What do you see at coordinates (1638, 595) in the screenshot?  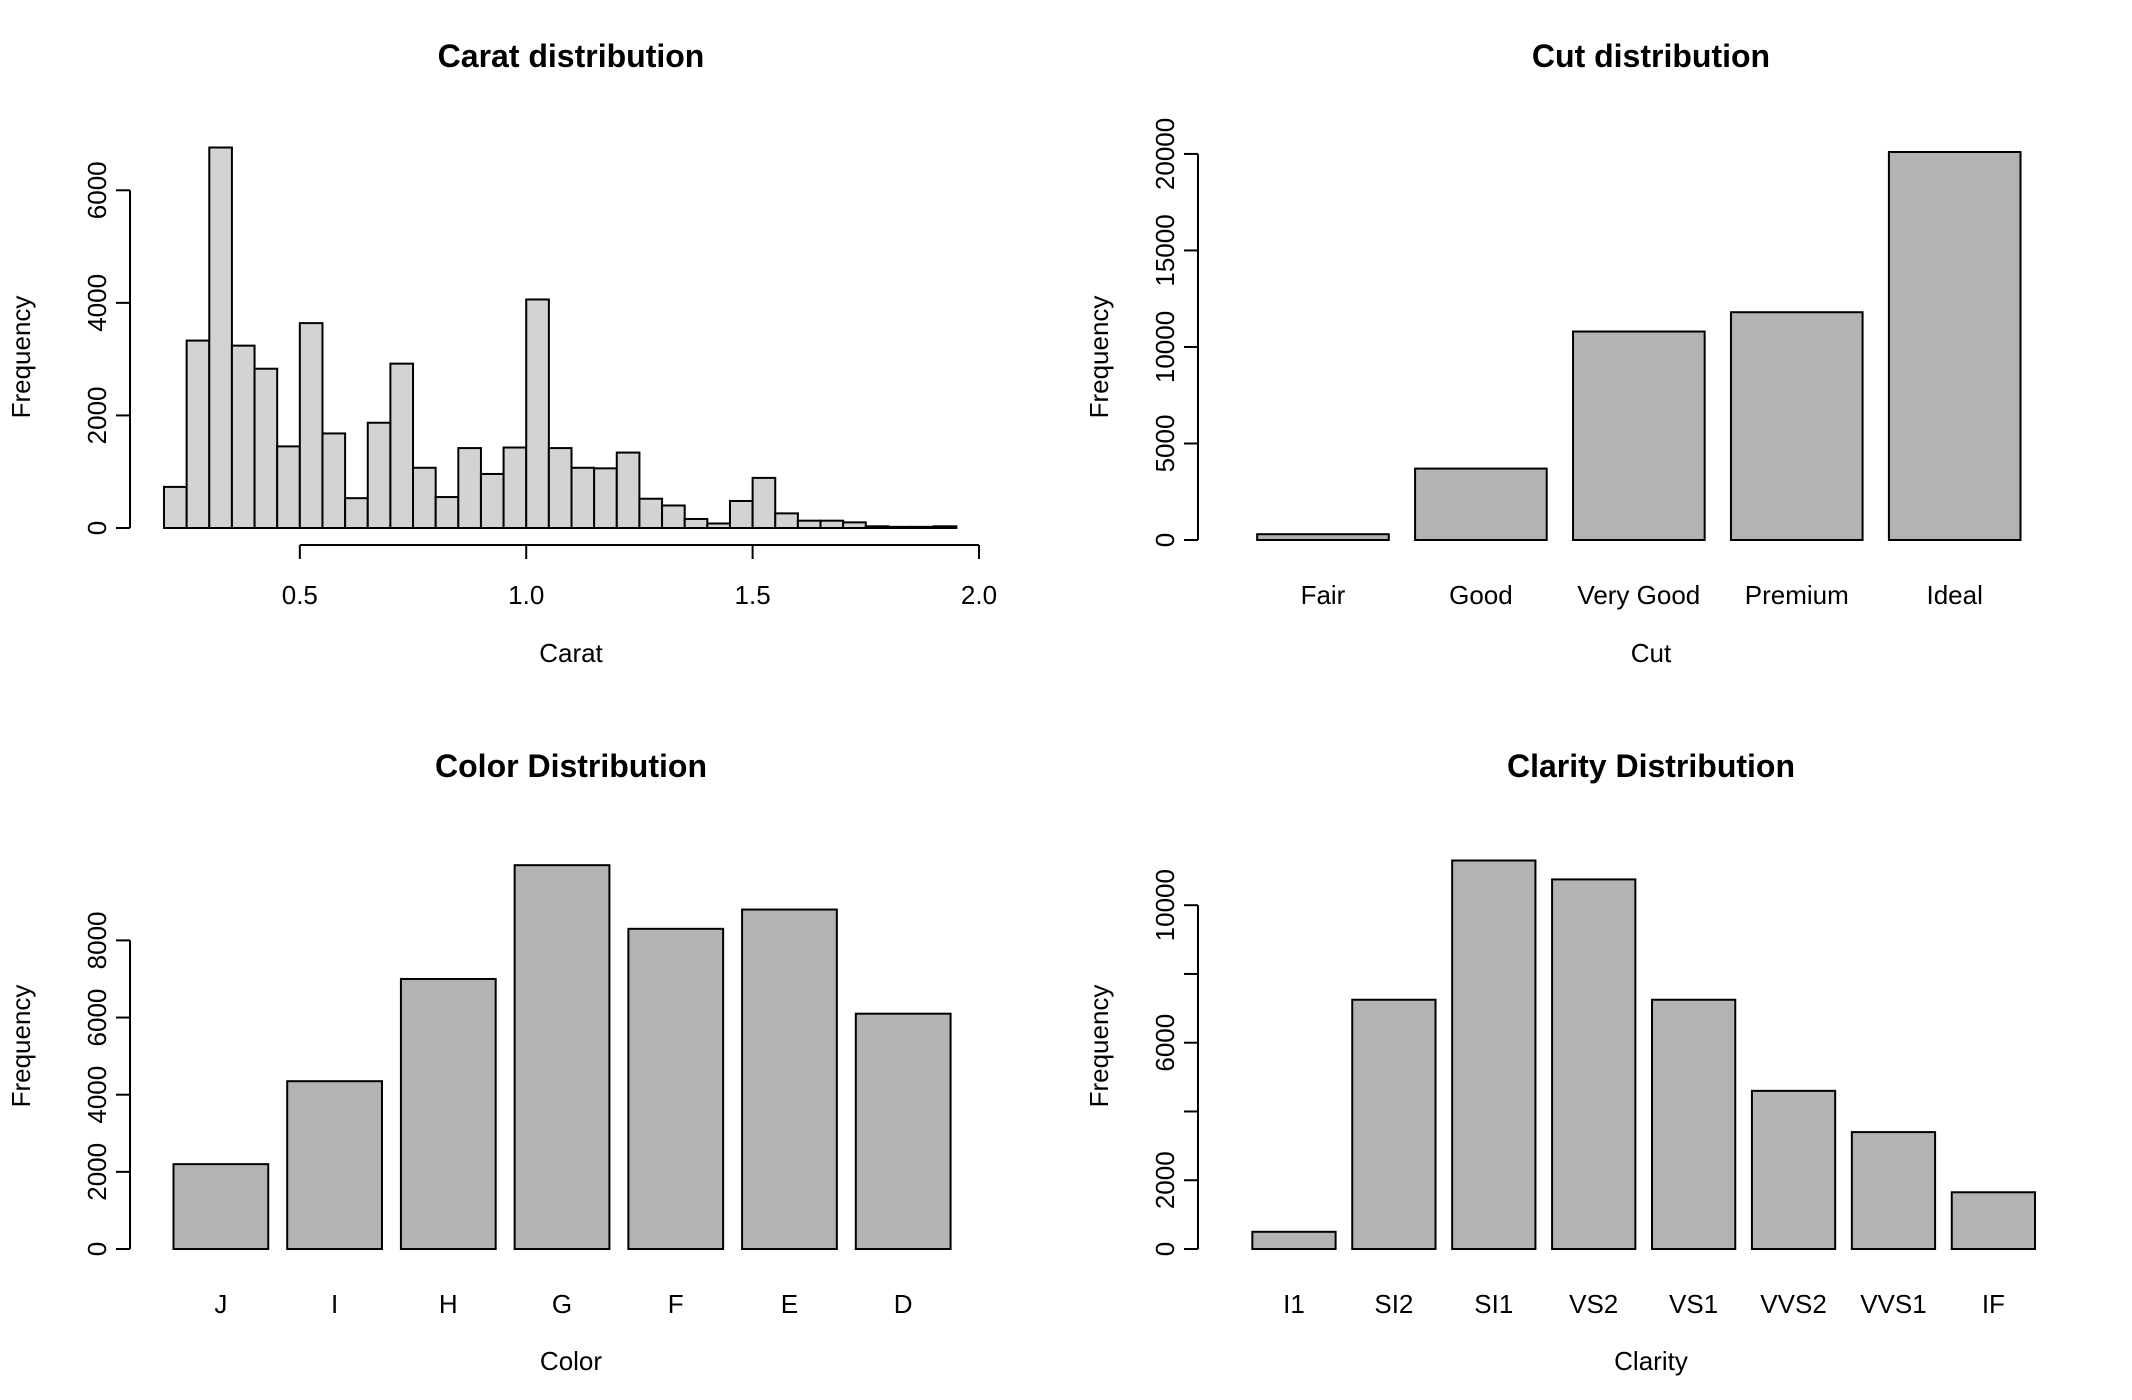 I see `x-category-label: Very Good` at bounding box center [1638, 595].